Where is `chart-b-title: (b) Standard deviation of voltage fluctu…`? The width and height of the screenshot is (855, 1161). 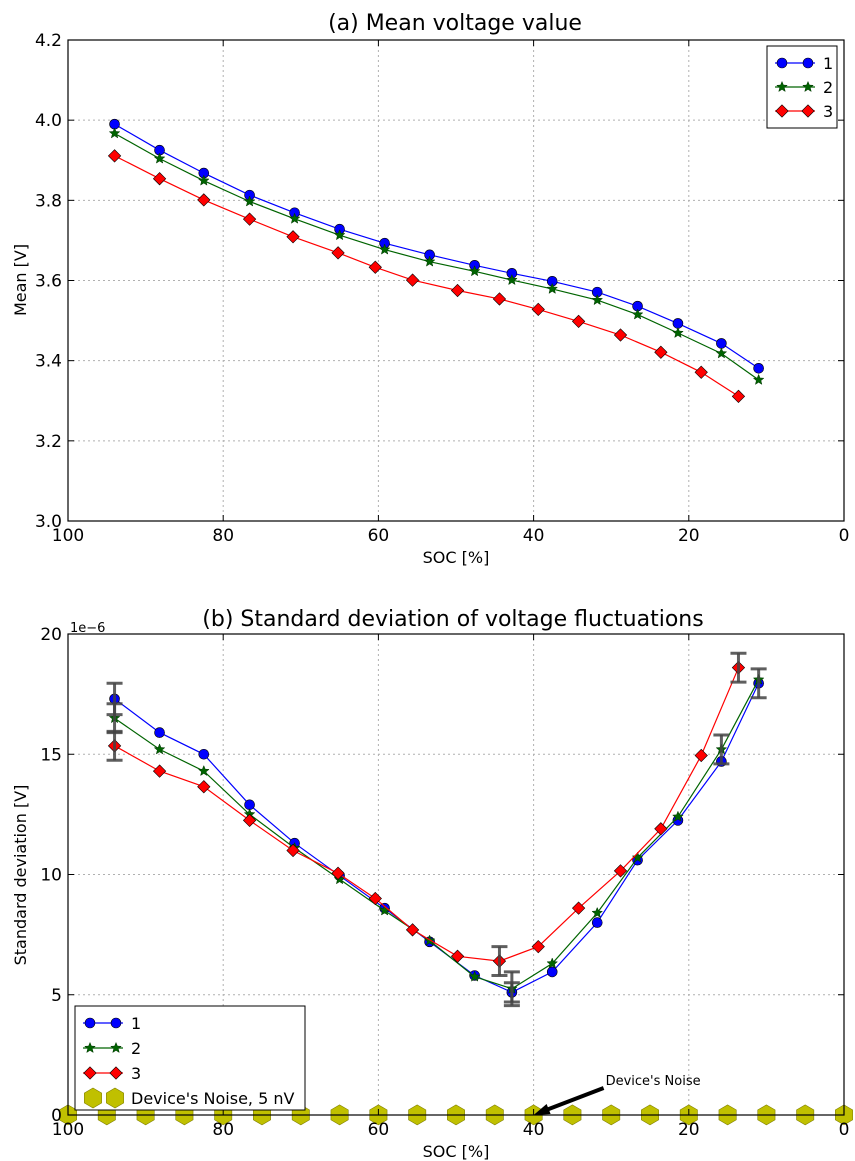 chart-b-title: (b) Standard deviation of voltage fluctu… is located at coordinates (452, 619).